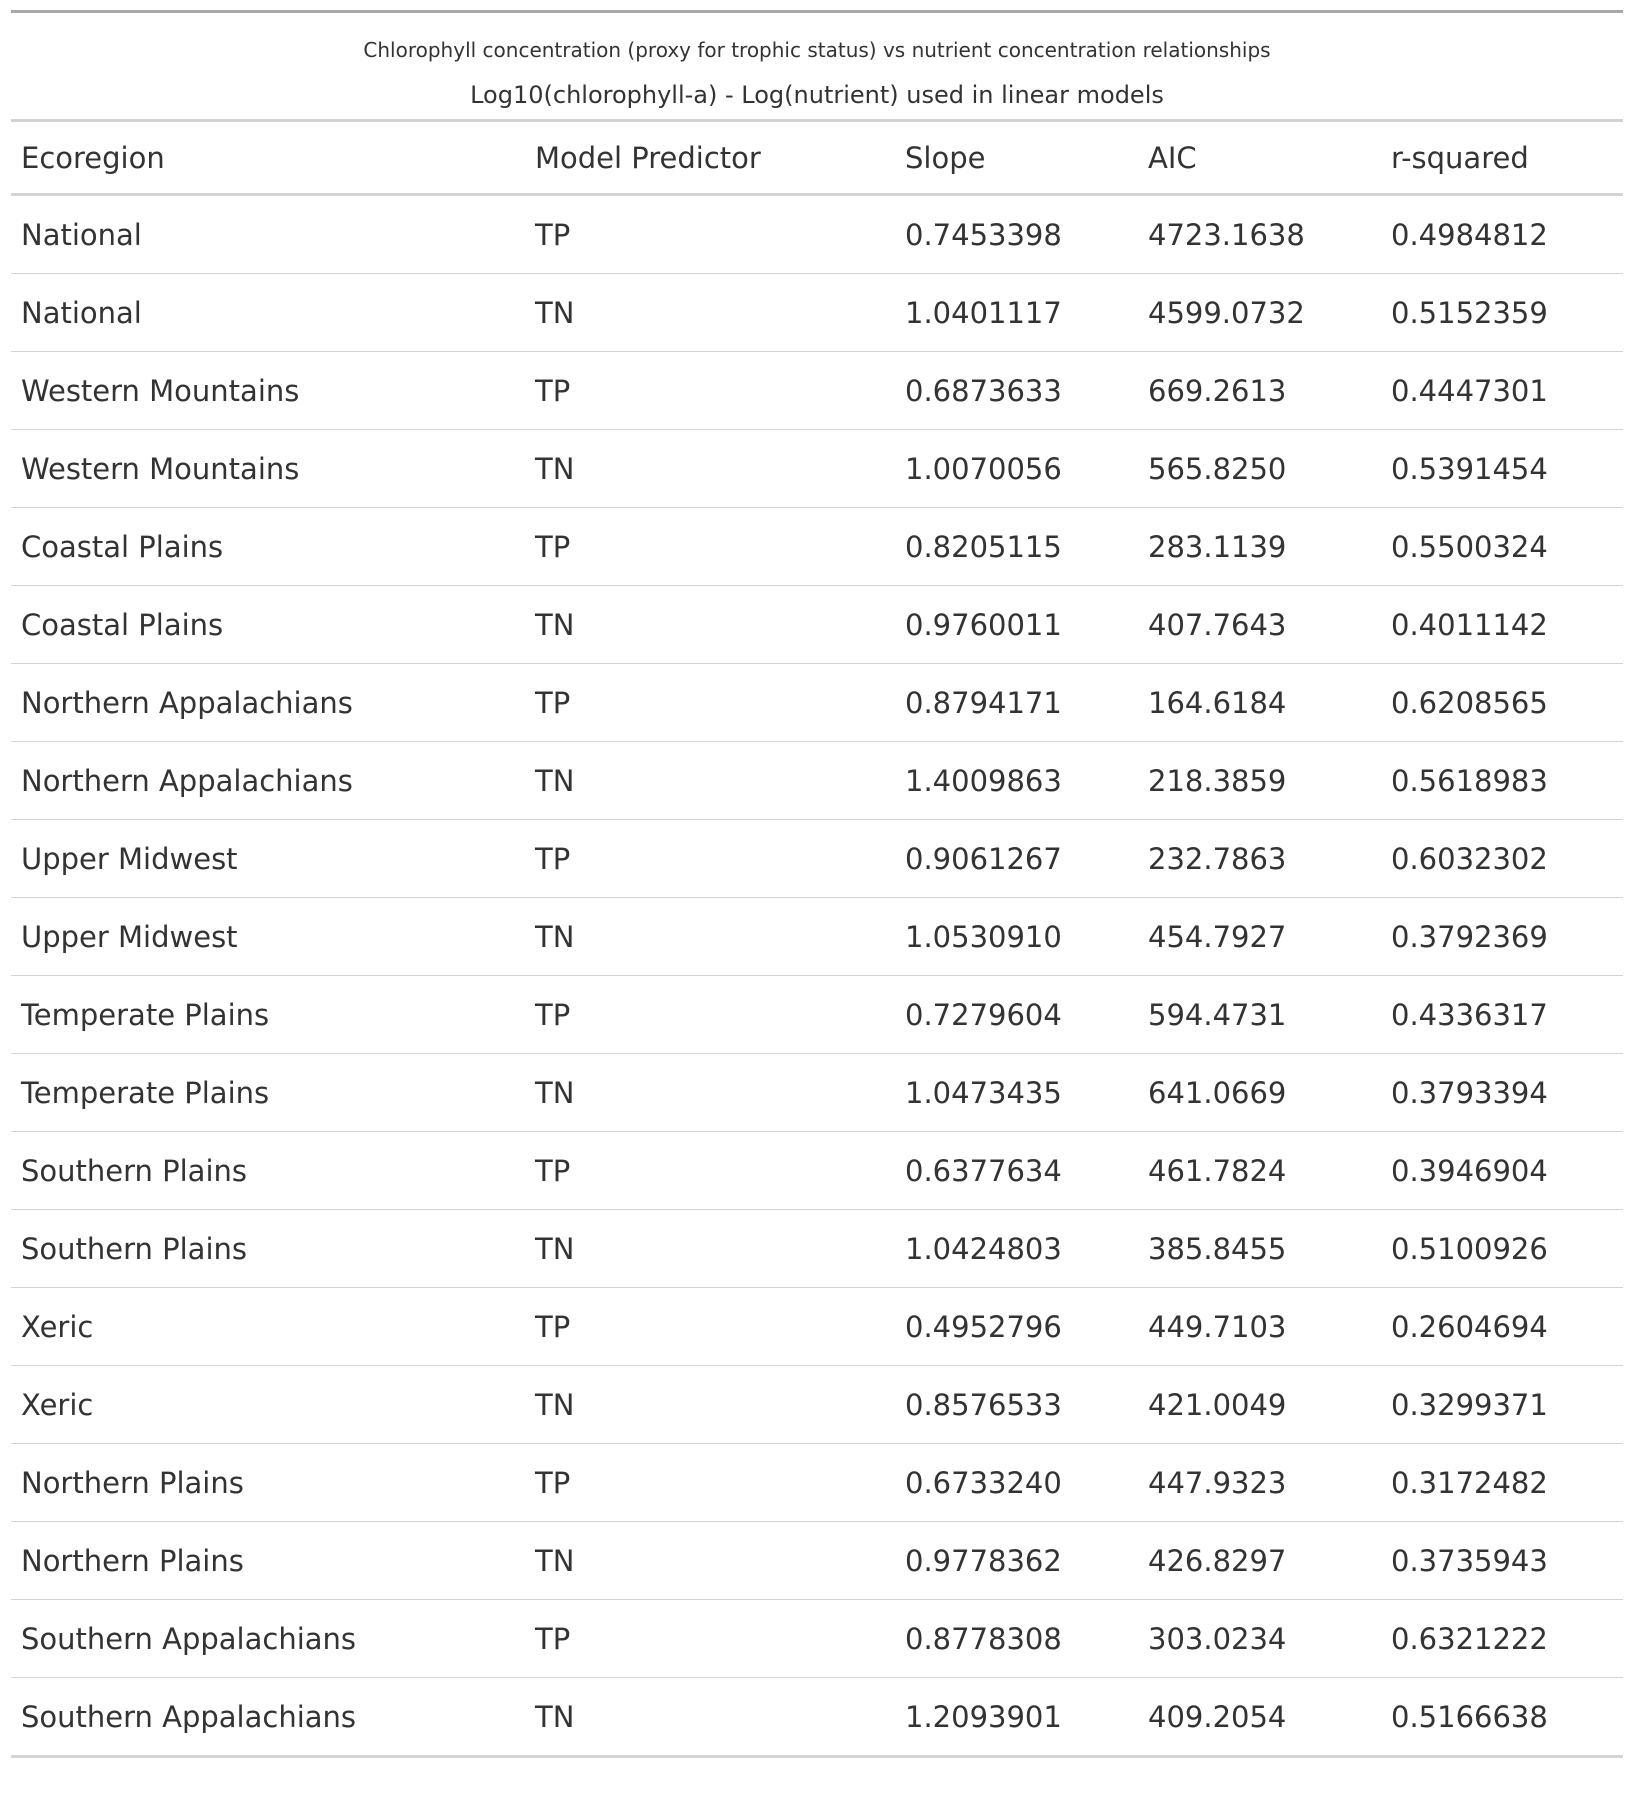  I want to click on ecoregion-cell: Southern Appalachians, so click(268, 1638).